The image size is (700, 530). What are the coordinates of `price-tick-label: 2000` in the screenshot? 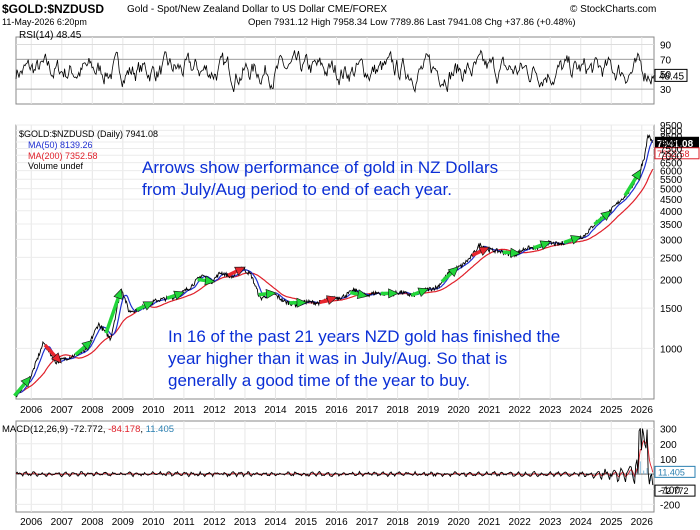 It's located at (671, 281).